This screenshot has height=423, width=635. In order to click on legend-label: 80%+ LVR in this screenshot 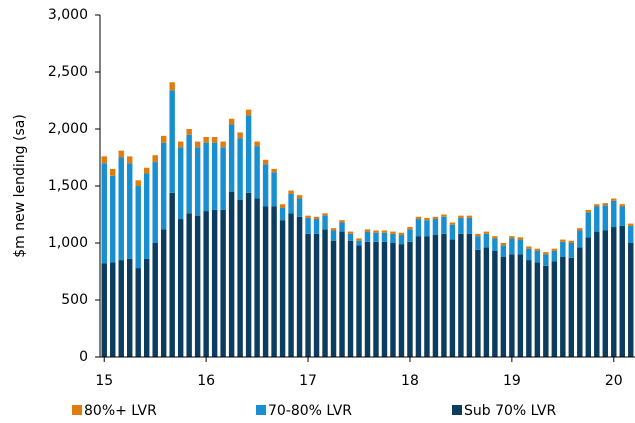, I will do `click(120, 411)`.